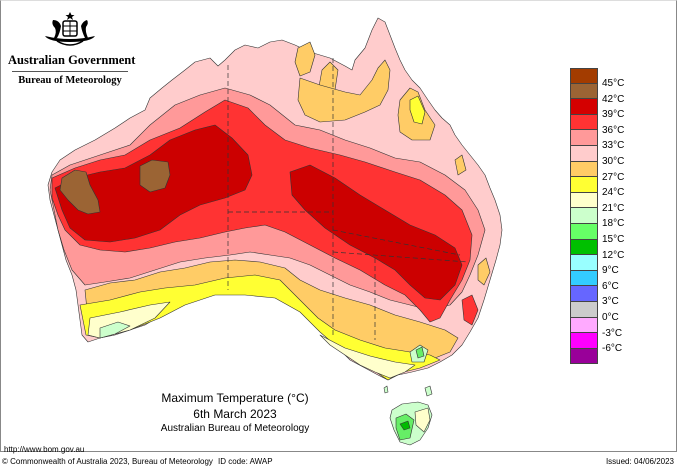 Image resolution: width=680 pixels, height=467 pixels. I want to click on legend-label: 6°C, so click(610, 286).